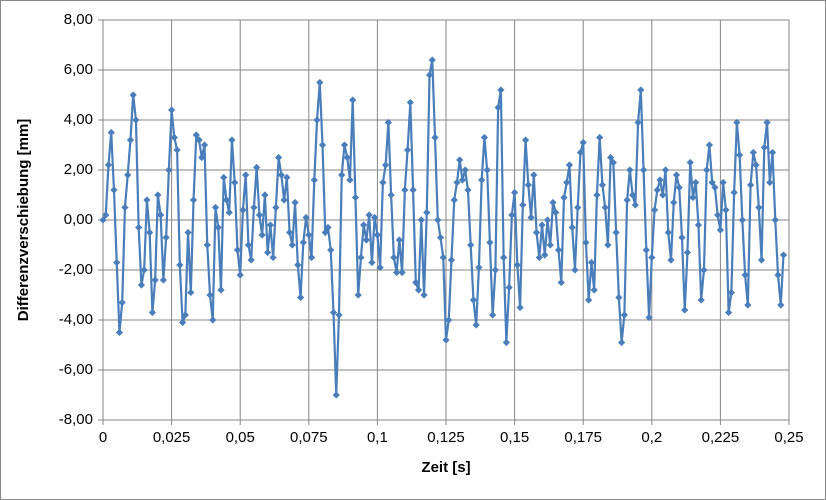 The image size is (826, 500). What do you see at coordinates (651, 437) in the screenshot?
I see `x-tick-label: 0,2` at bounding box center [651, 437].